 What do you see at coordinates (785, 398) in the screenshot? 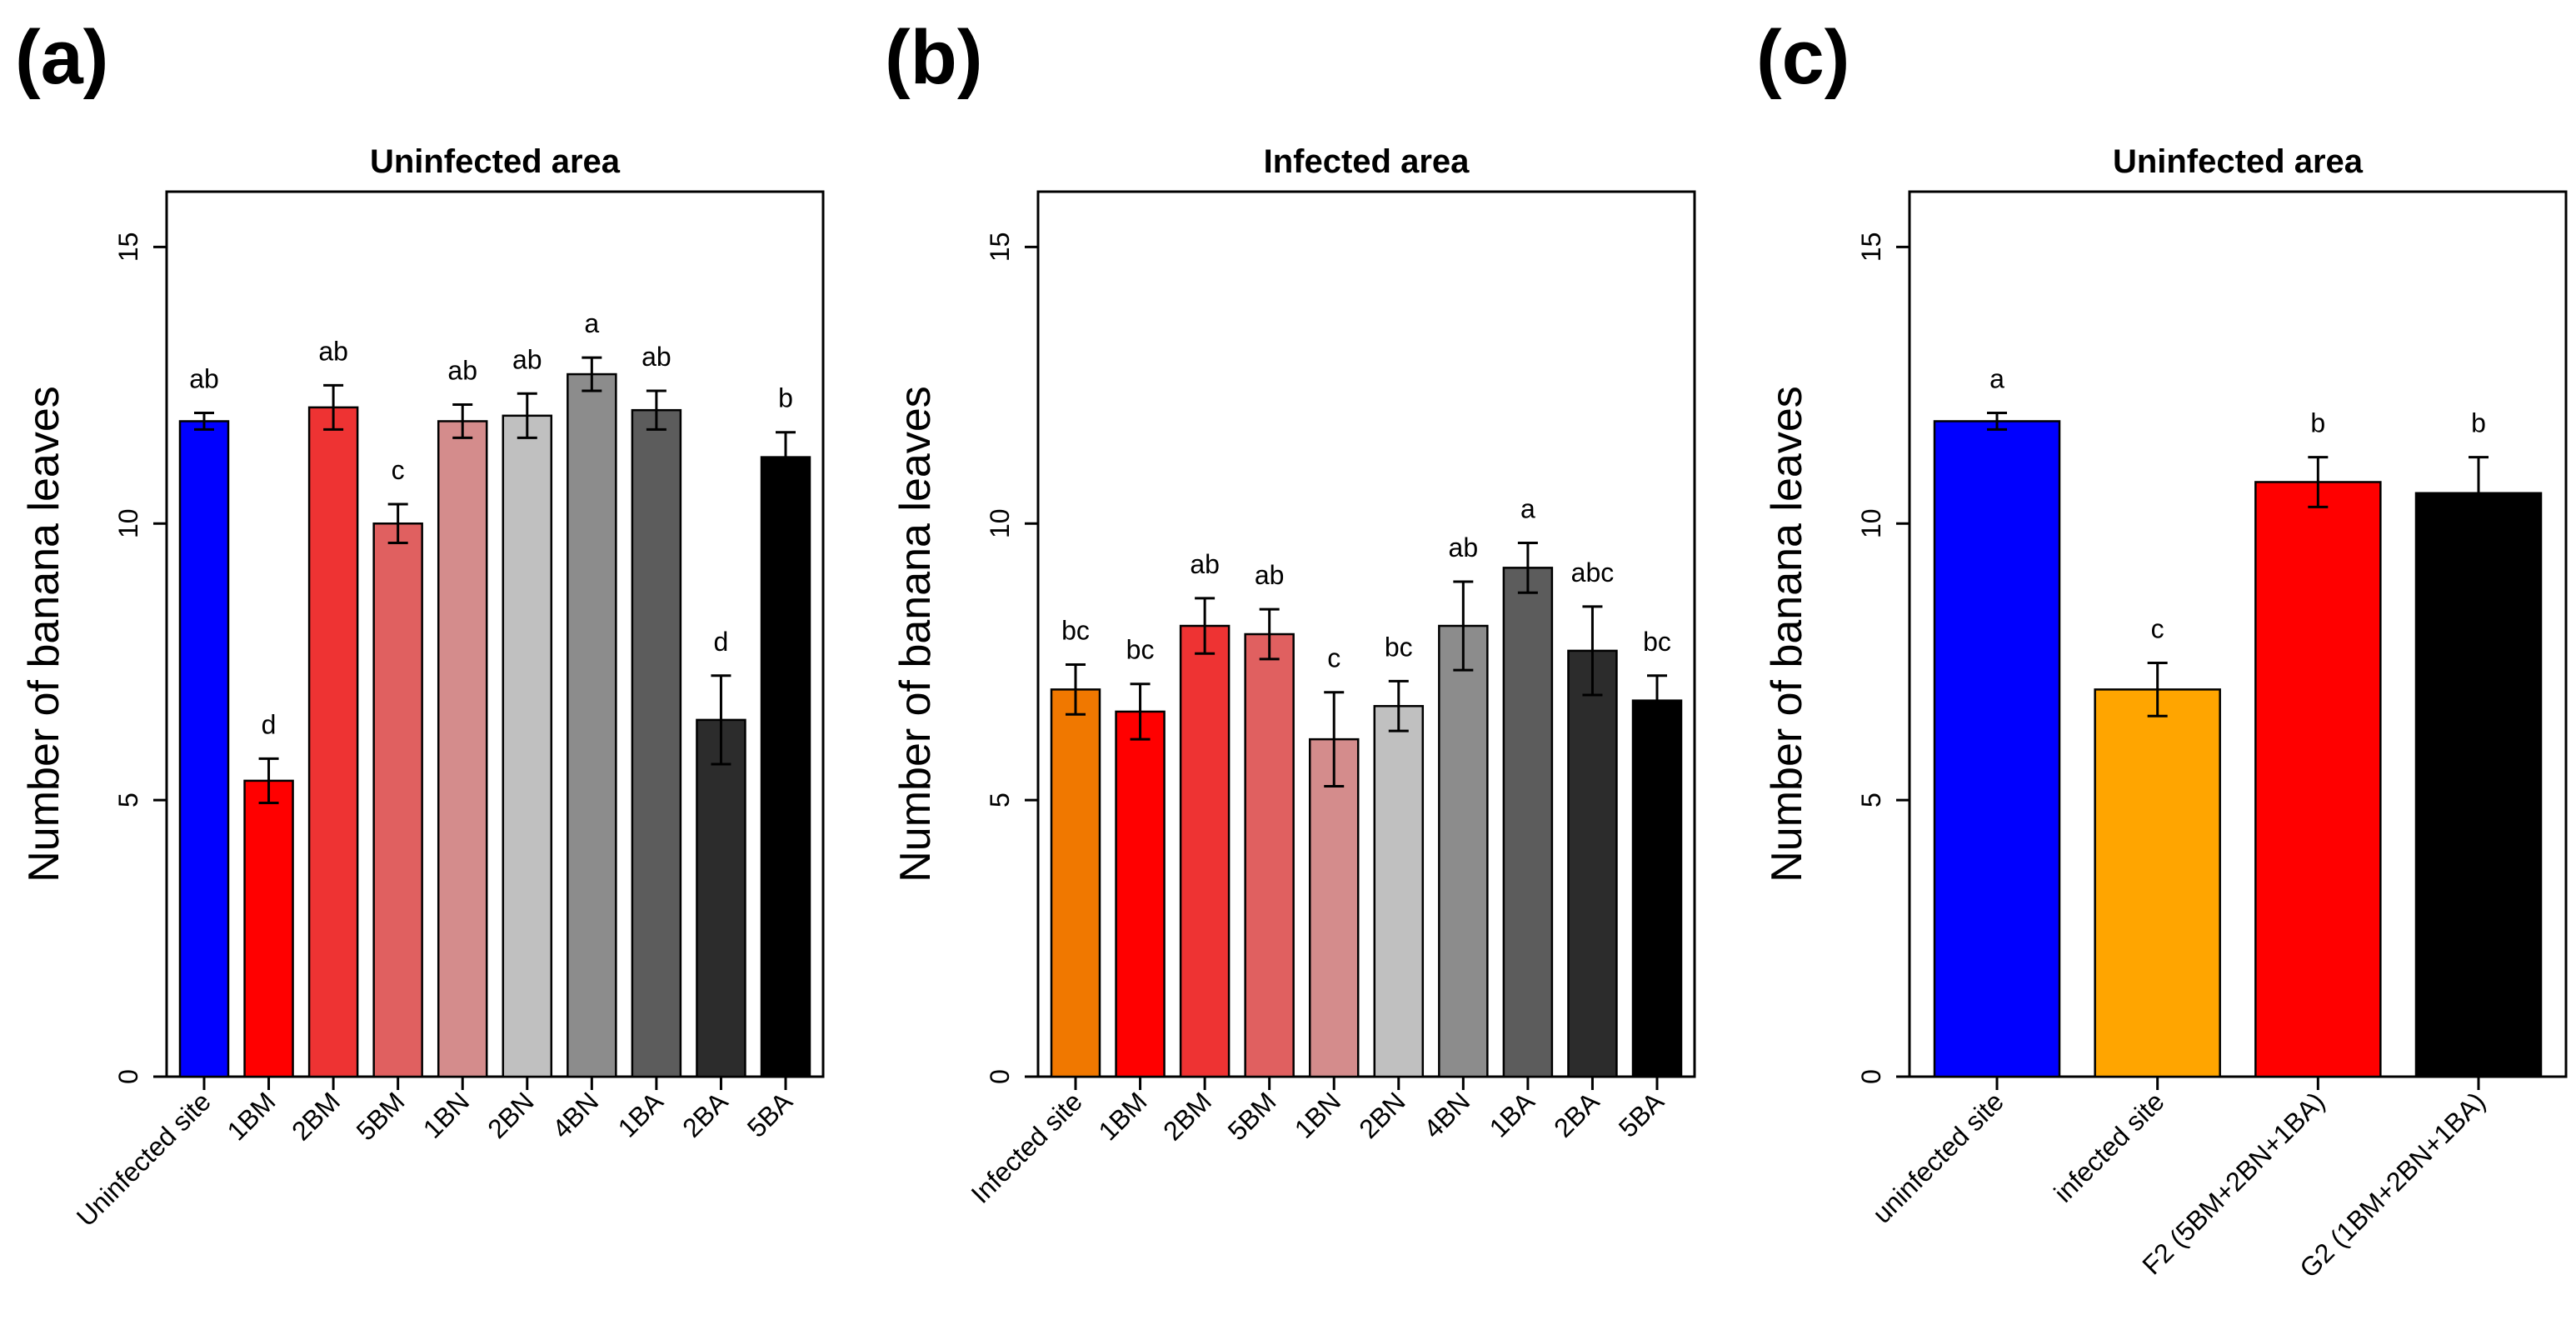
I see `chart-0-sig-letter: b` at bounding box center [785, 398].